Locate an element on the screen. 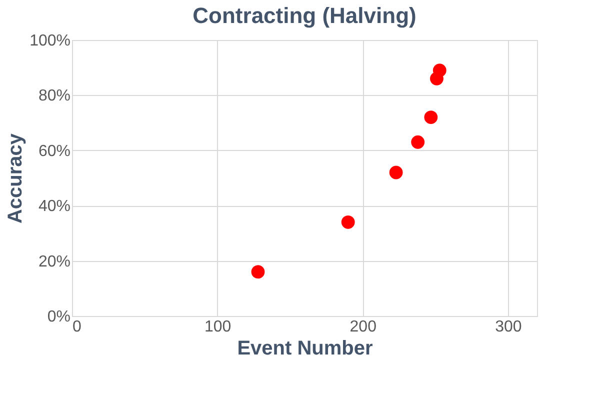  y-axis-title: Accuracy is located at coordinates (15, 178).